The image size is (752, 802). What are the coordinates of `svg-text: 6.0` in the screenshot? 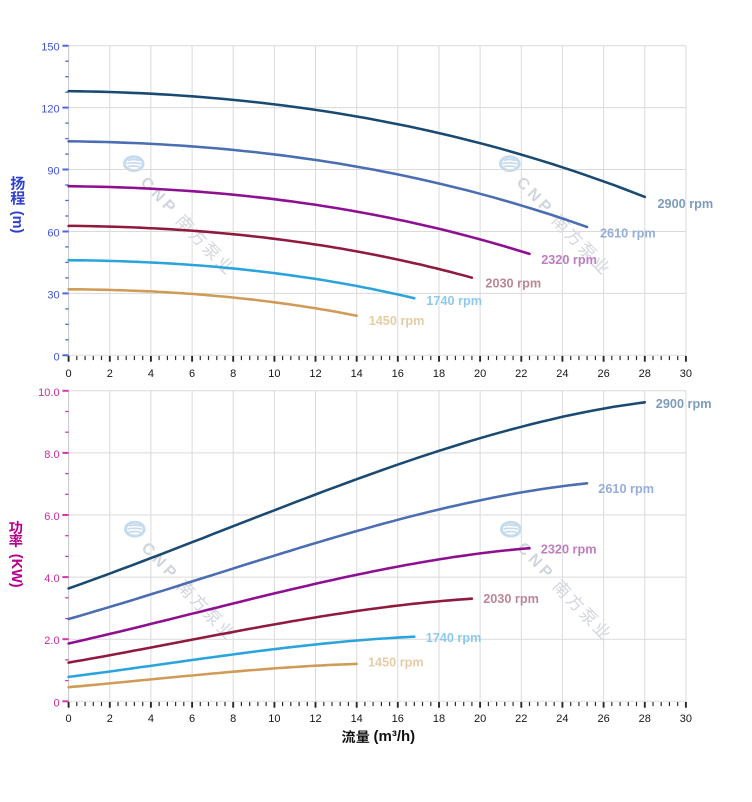 It's located at (51, 517).